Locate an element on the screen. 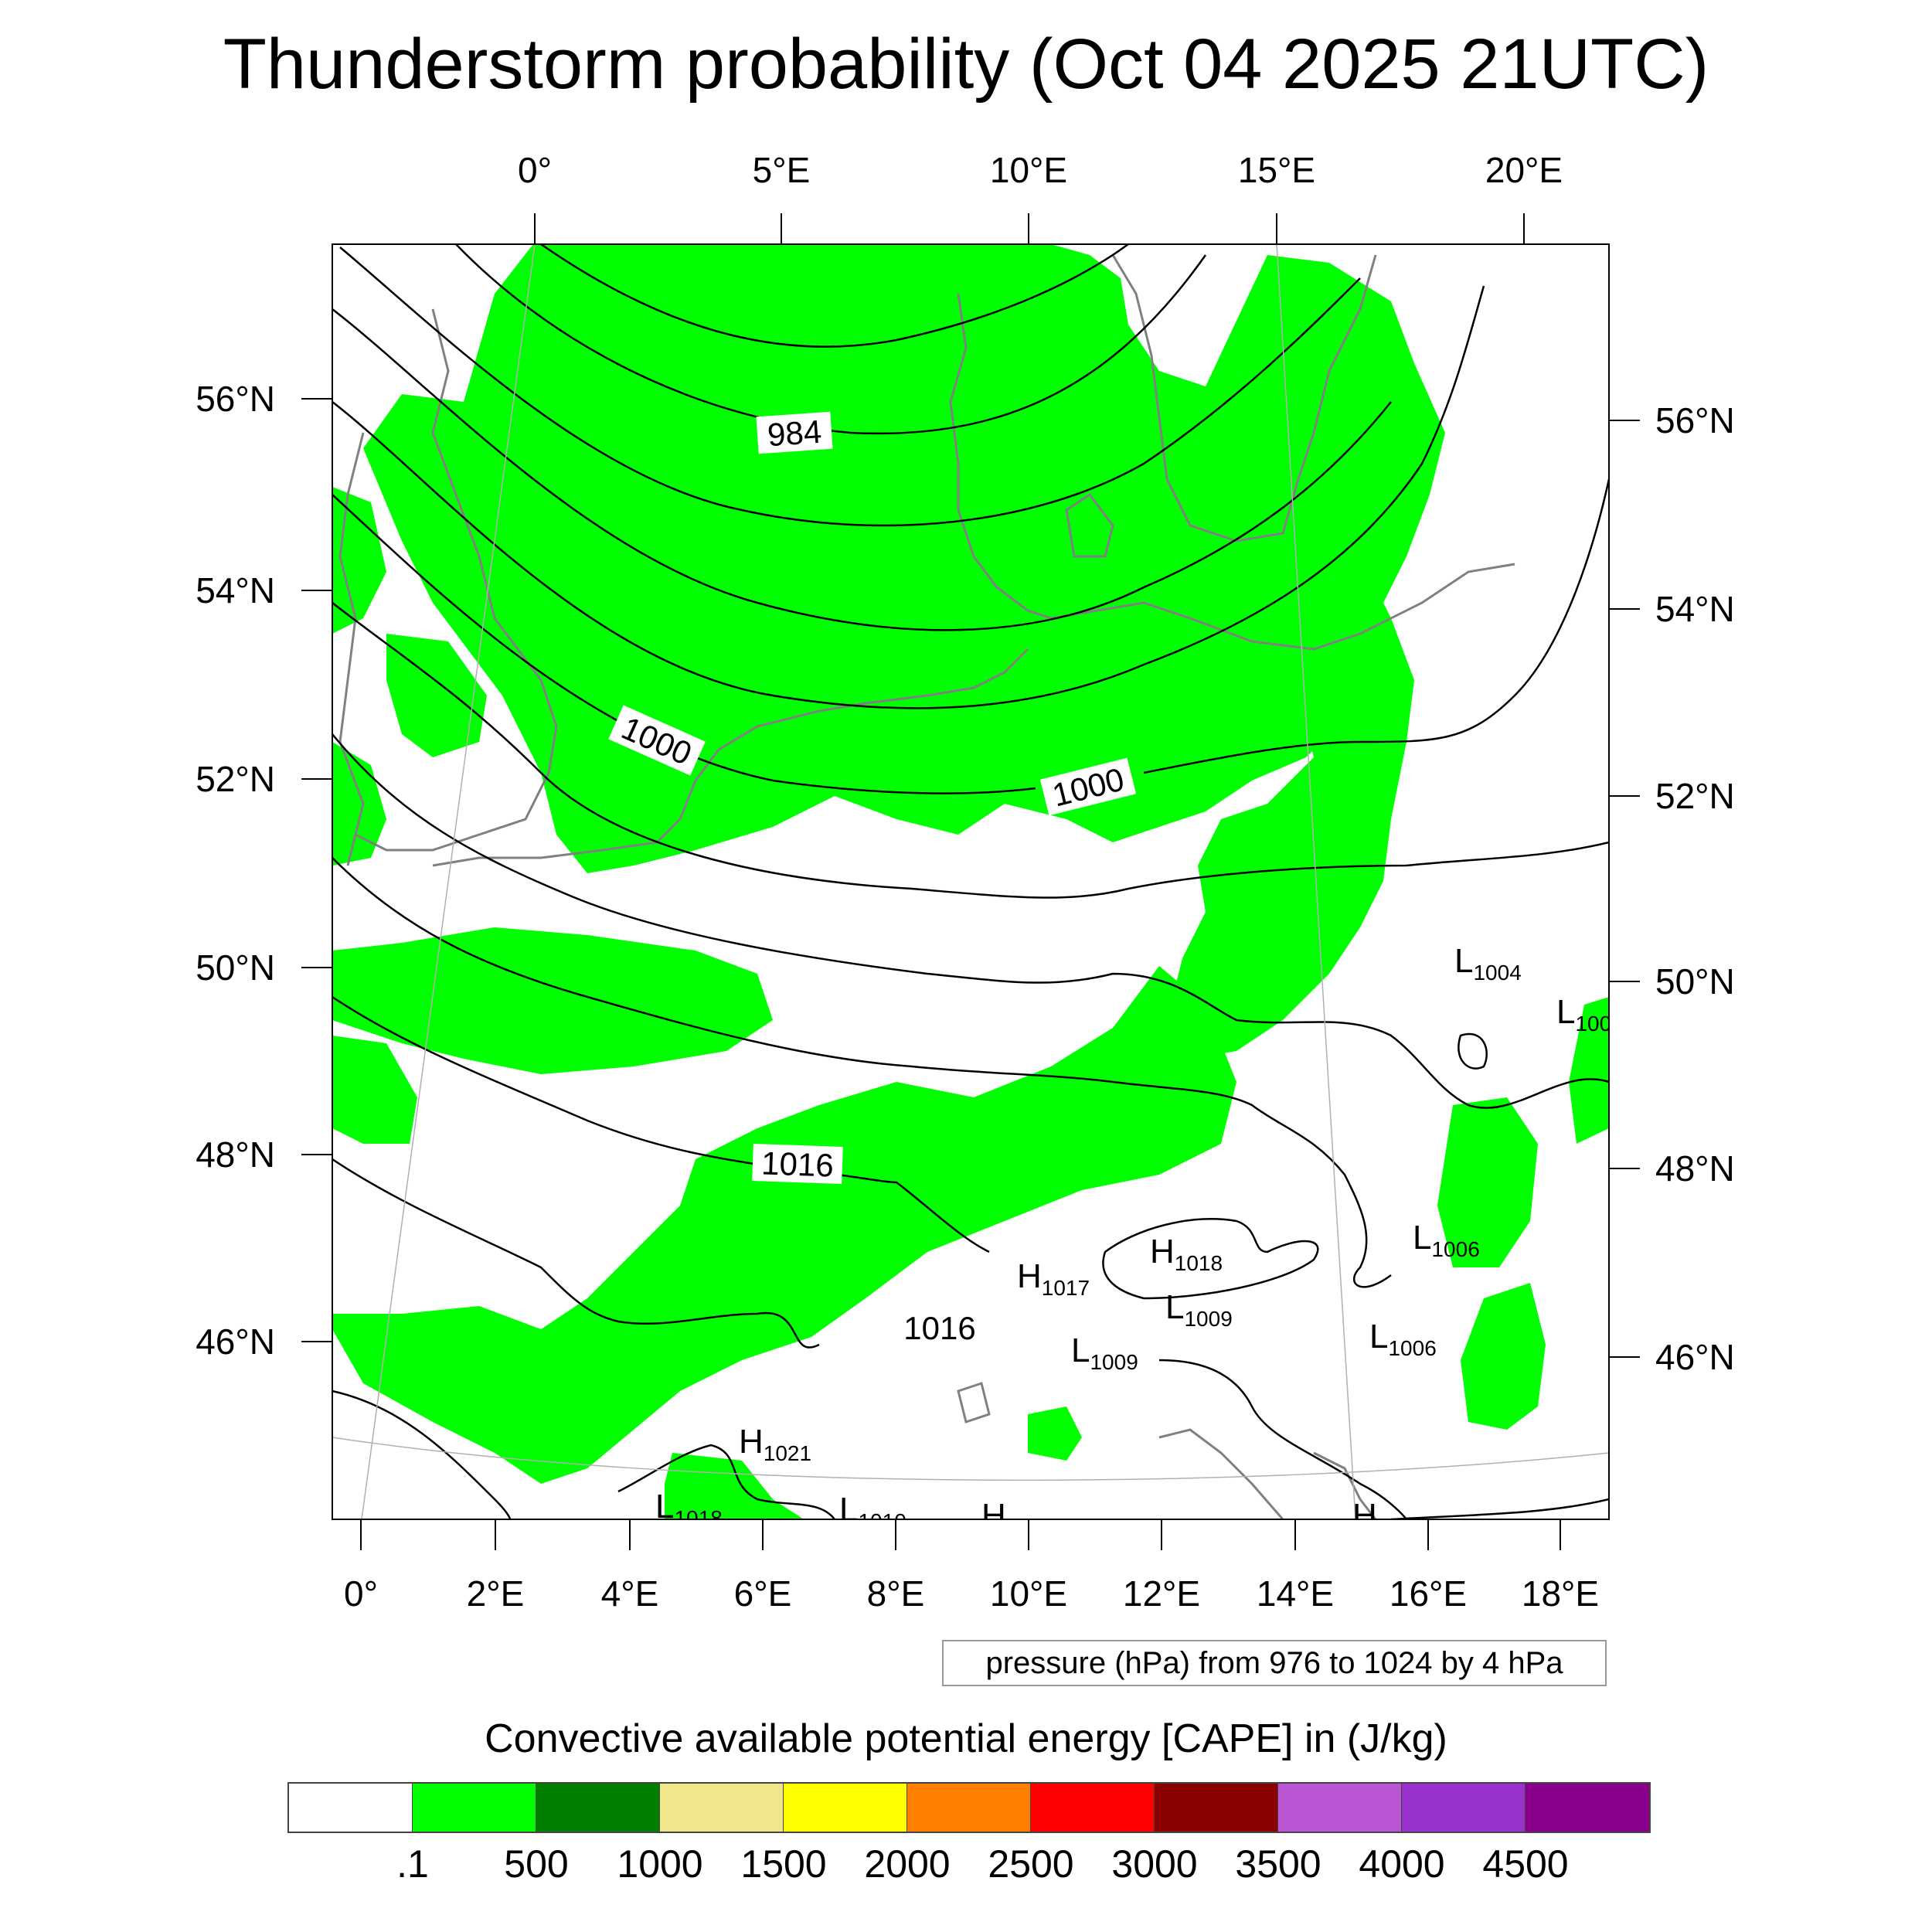  coast-uk-east is located at coordinates (457, 580).